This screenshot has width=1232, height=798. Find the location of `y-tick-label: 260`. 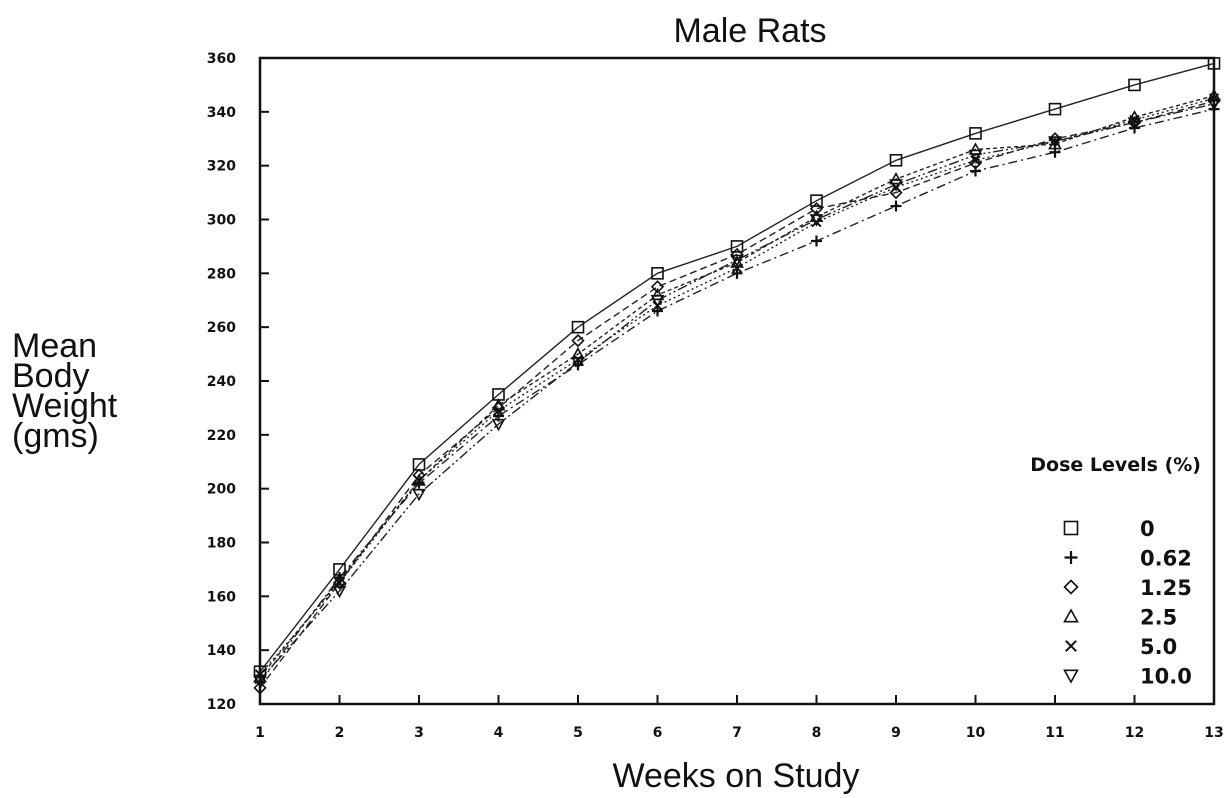

y-tick-label: 260 is located at coordinates (221, 328).